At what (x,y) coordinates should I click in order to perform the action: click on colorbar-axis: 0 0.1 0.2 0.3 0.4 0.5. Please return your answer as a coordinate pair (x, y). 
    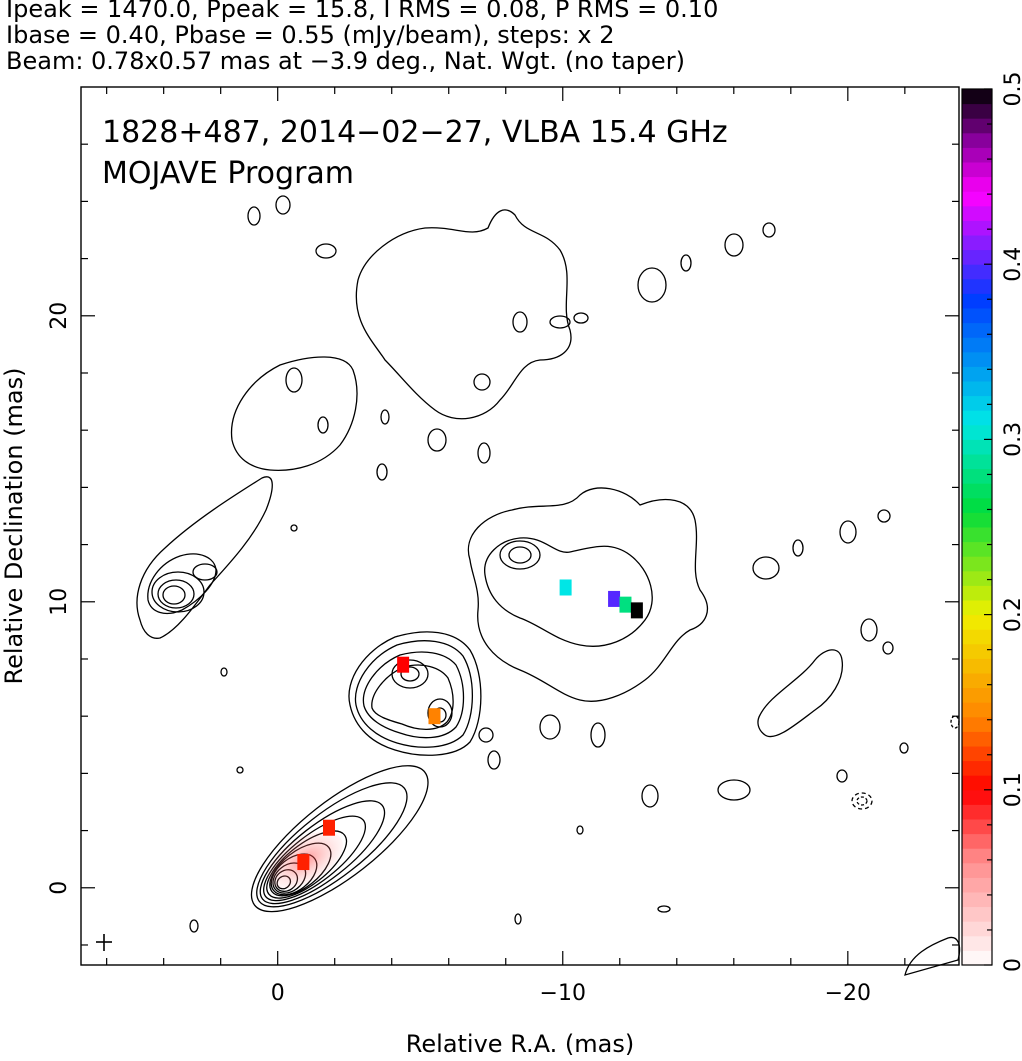
    Looking at the image, I should click on (1003, 522).